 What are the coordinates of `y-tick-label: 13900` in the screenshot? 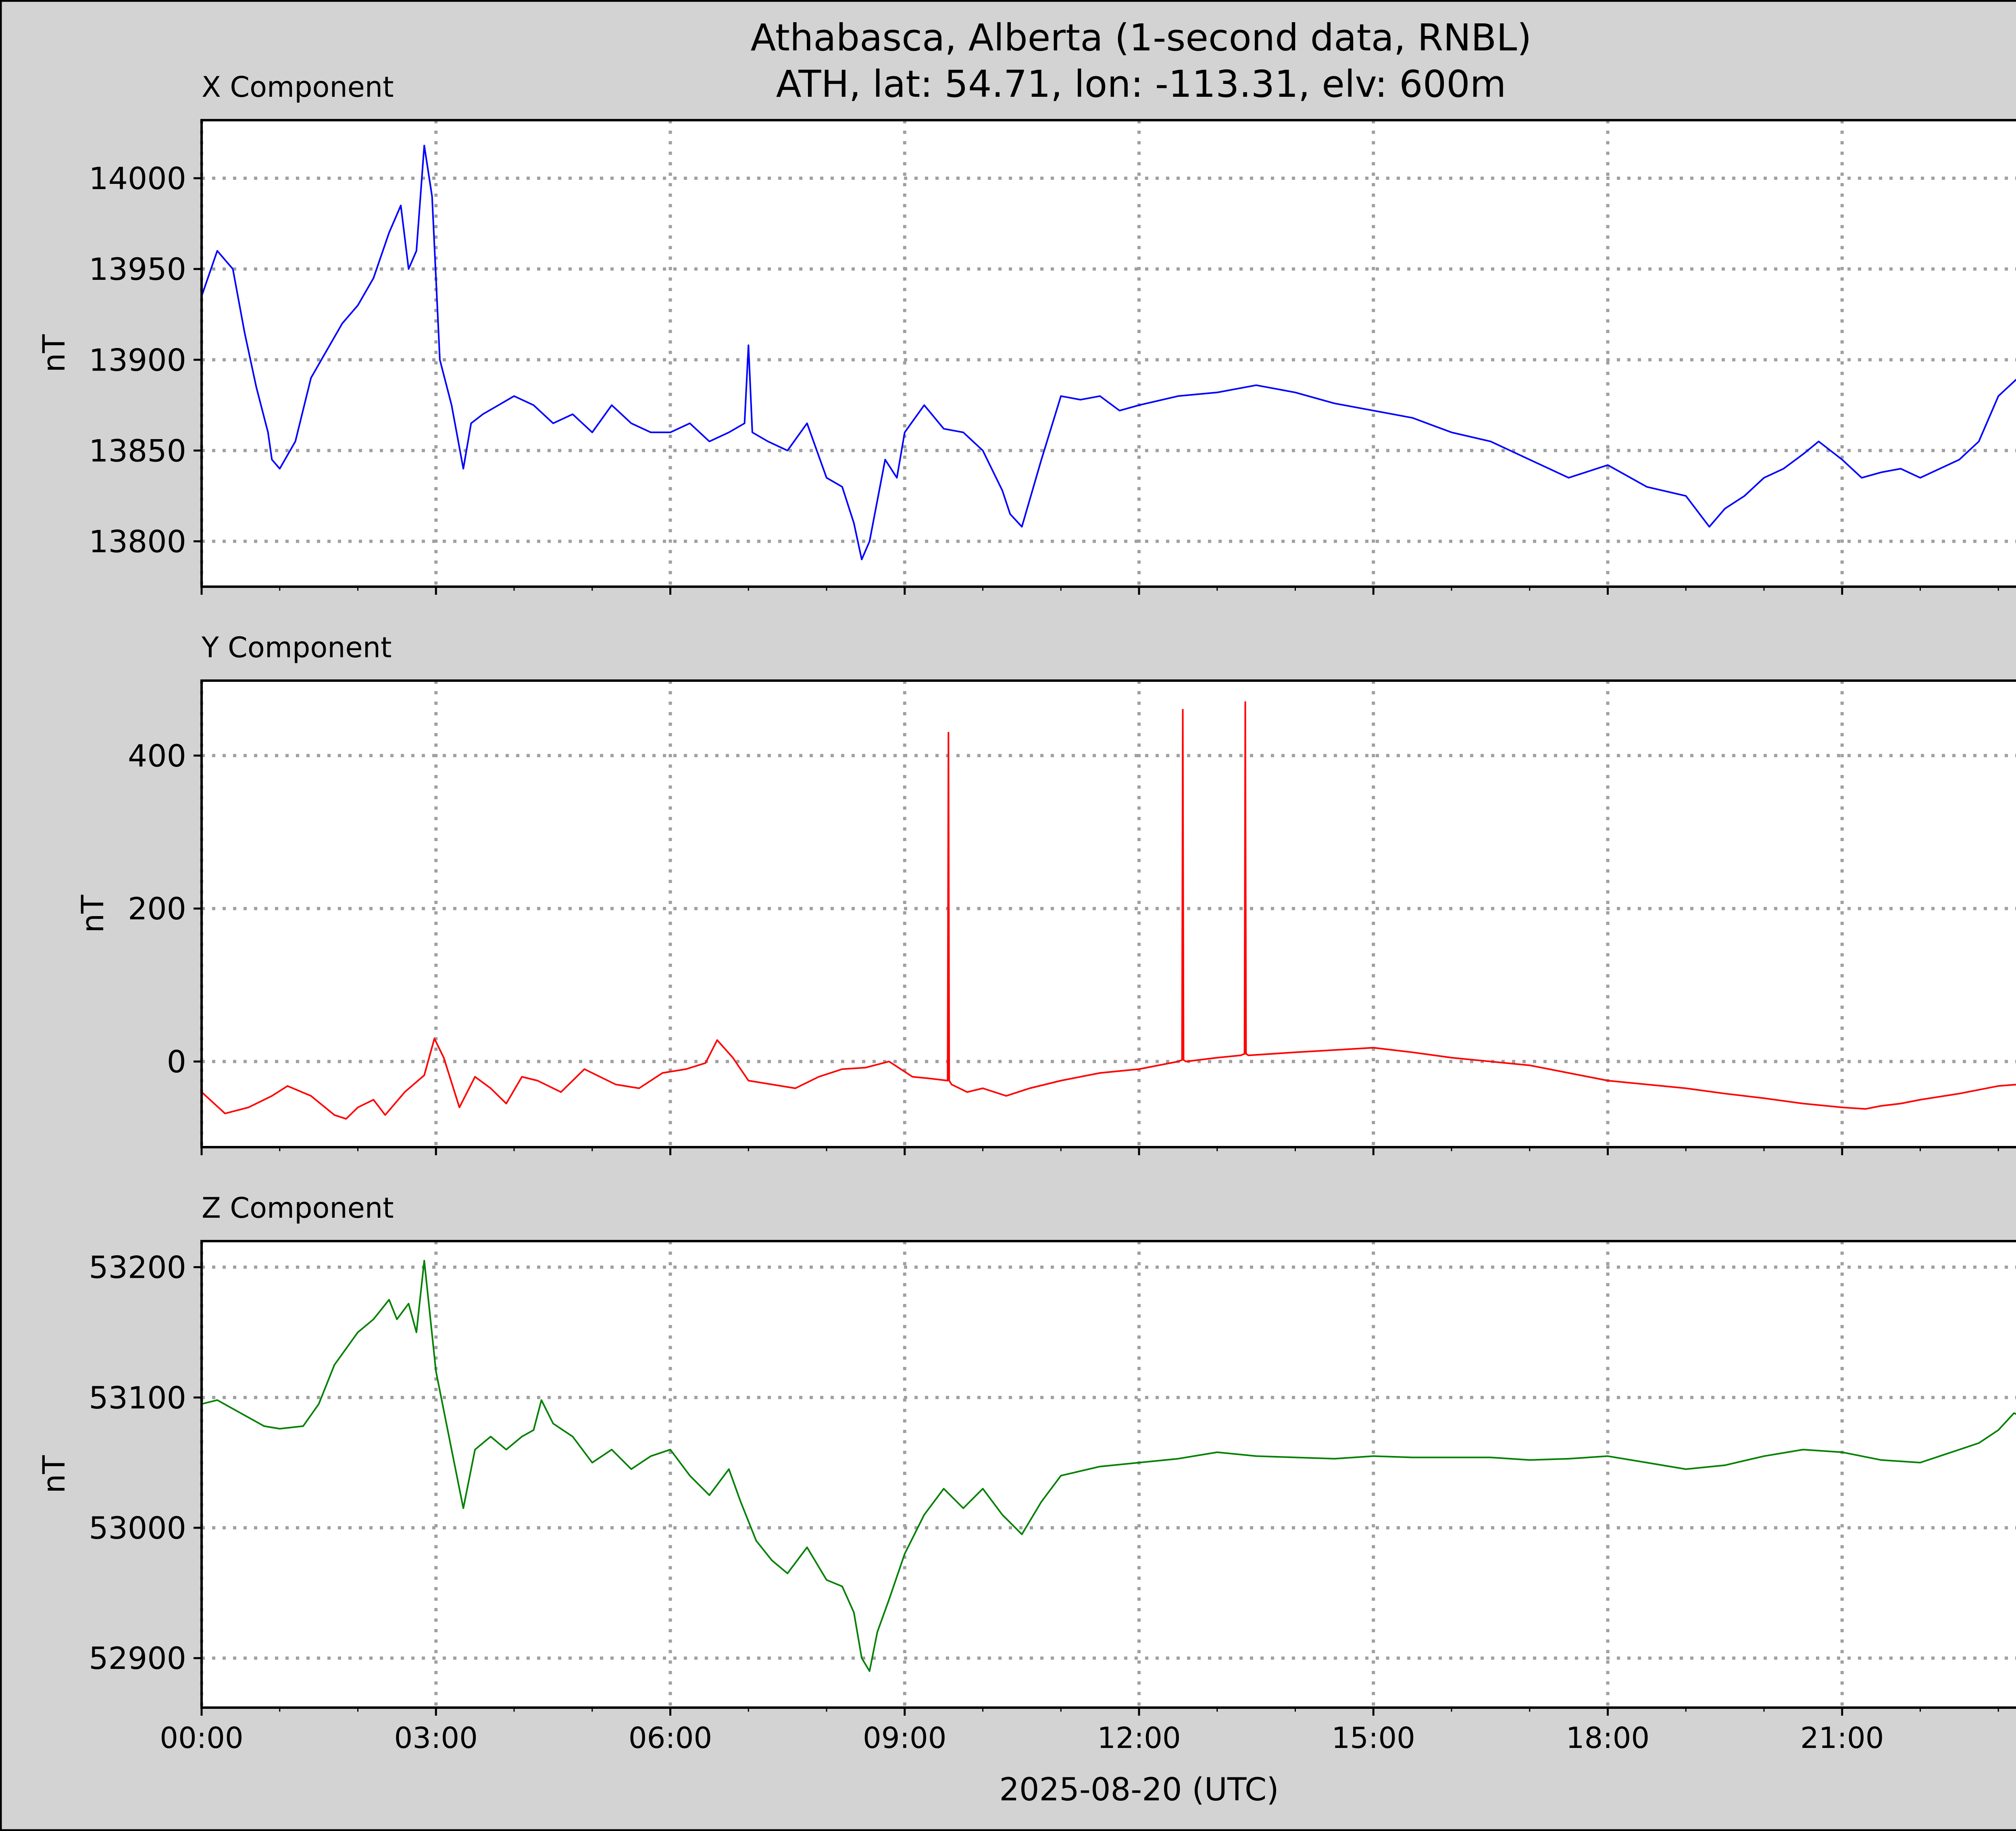 It's located at (137, 360).